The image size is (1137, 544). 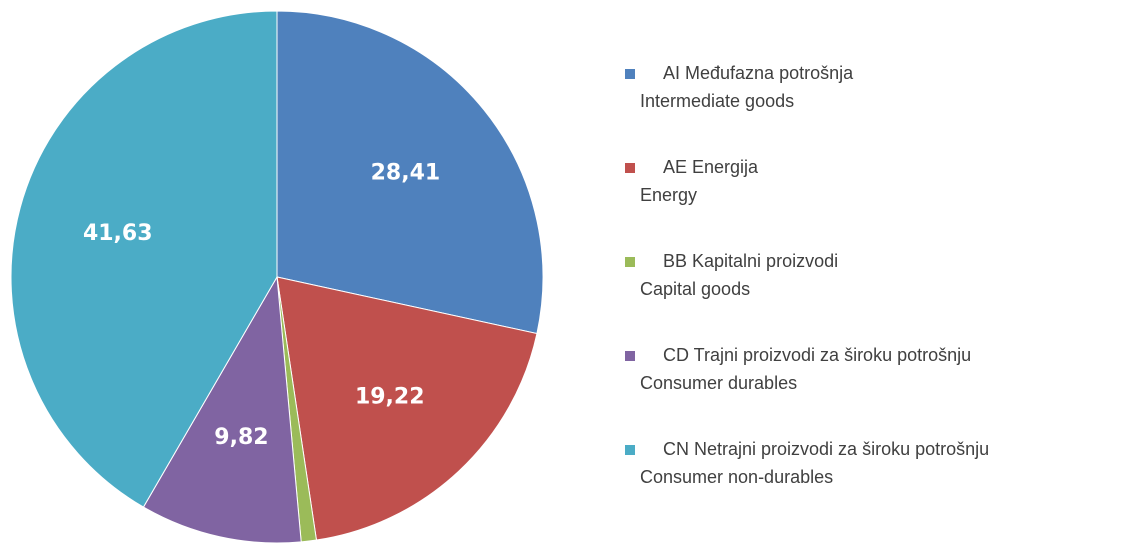 What do you see at coordinates (758, 73) in the screenshot?
I see `legend-label: AI Međufazna potrošnja` at bounding box center [758, 73].